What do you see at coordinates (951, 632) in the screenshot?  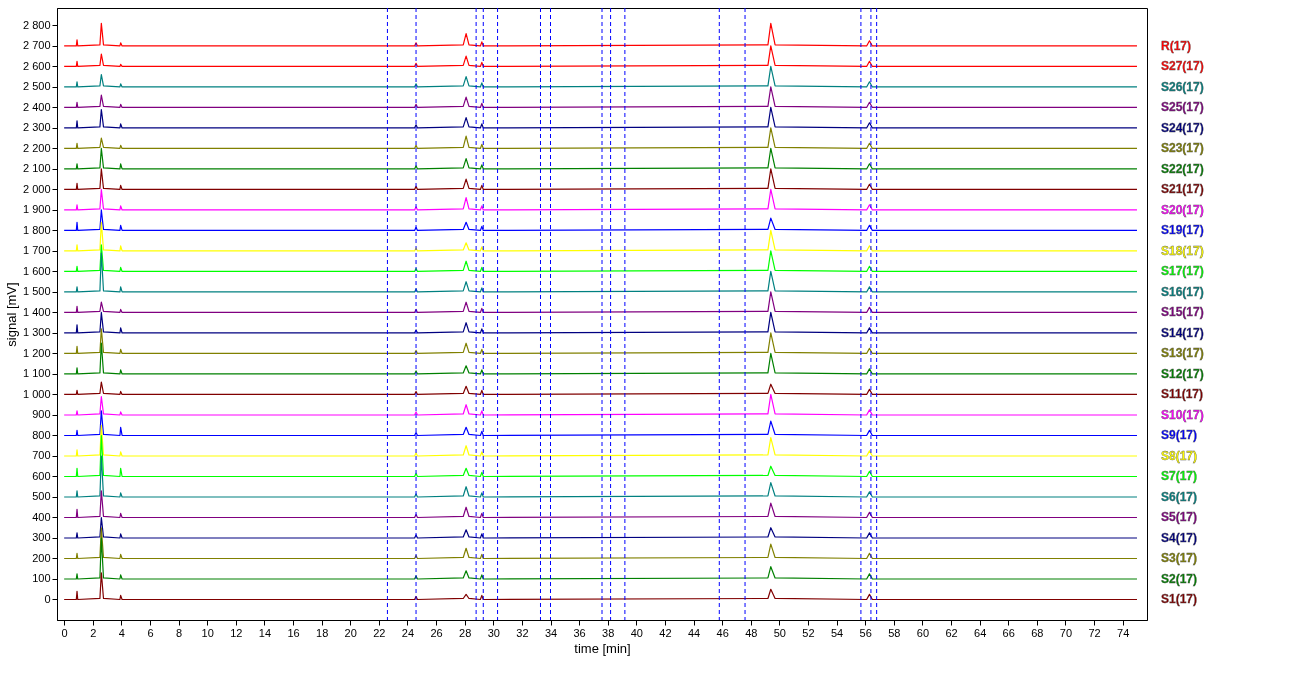 I see `x-tick-label: 62` at bounding box center [951, 632].